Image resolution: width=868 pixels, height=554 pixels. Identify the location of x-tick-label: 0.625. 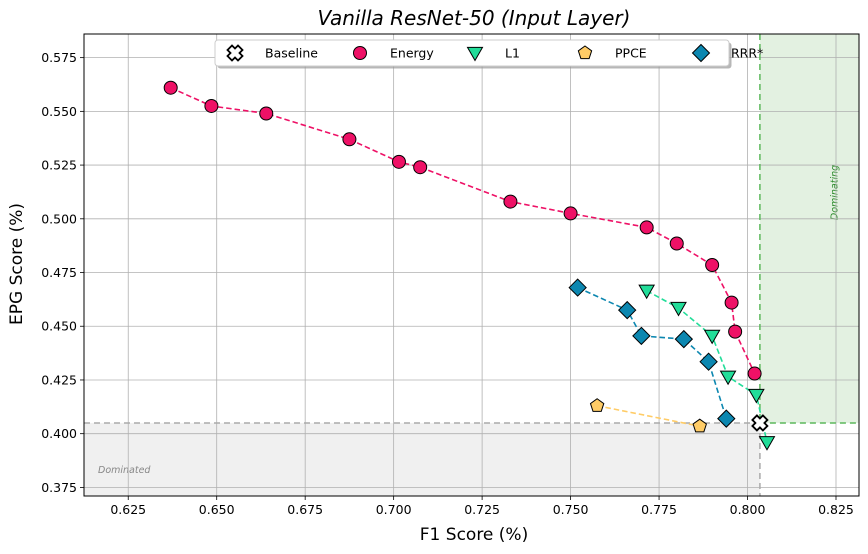
(128, 509).